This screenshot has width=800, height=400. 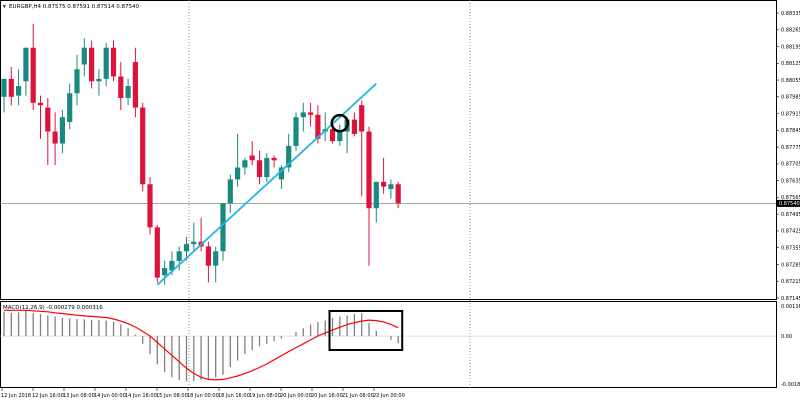 I want to click on macd-axis: 0.001165 0.00 -0.00186, so click(x=790, y=346).